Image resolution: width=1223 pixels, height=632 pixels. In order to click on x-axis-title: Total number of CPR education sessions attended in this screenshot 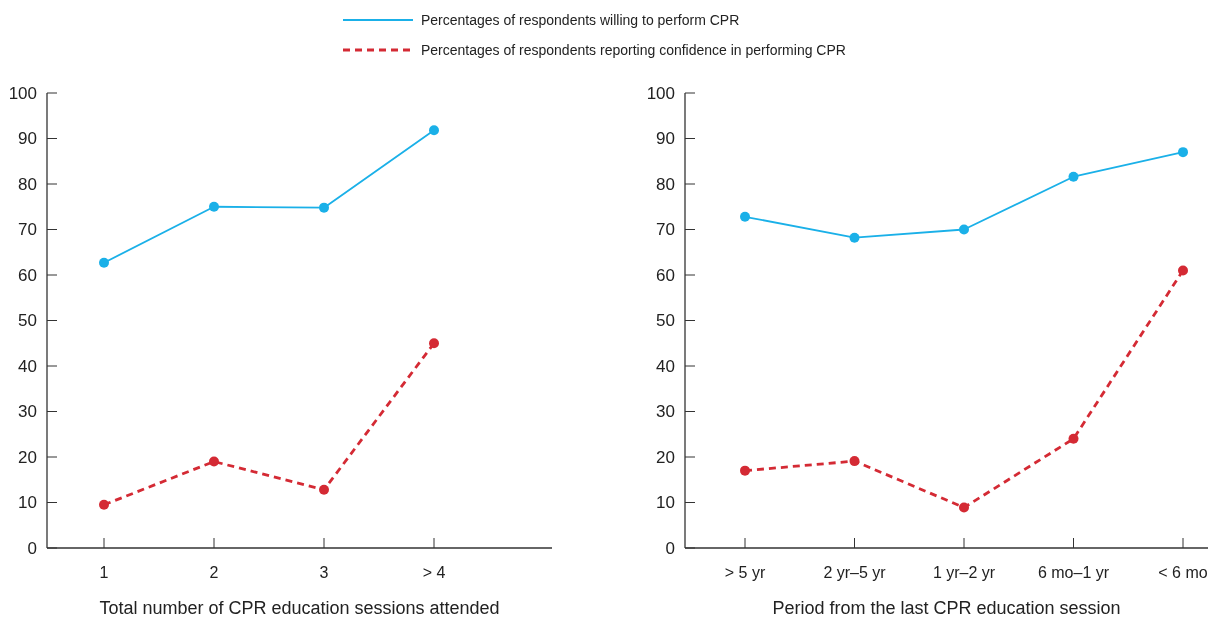, I will do `click(299, 608)`.